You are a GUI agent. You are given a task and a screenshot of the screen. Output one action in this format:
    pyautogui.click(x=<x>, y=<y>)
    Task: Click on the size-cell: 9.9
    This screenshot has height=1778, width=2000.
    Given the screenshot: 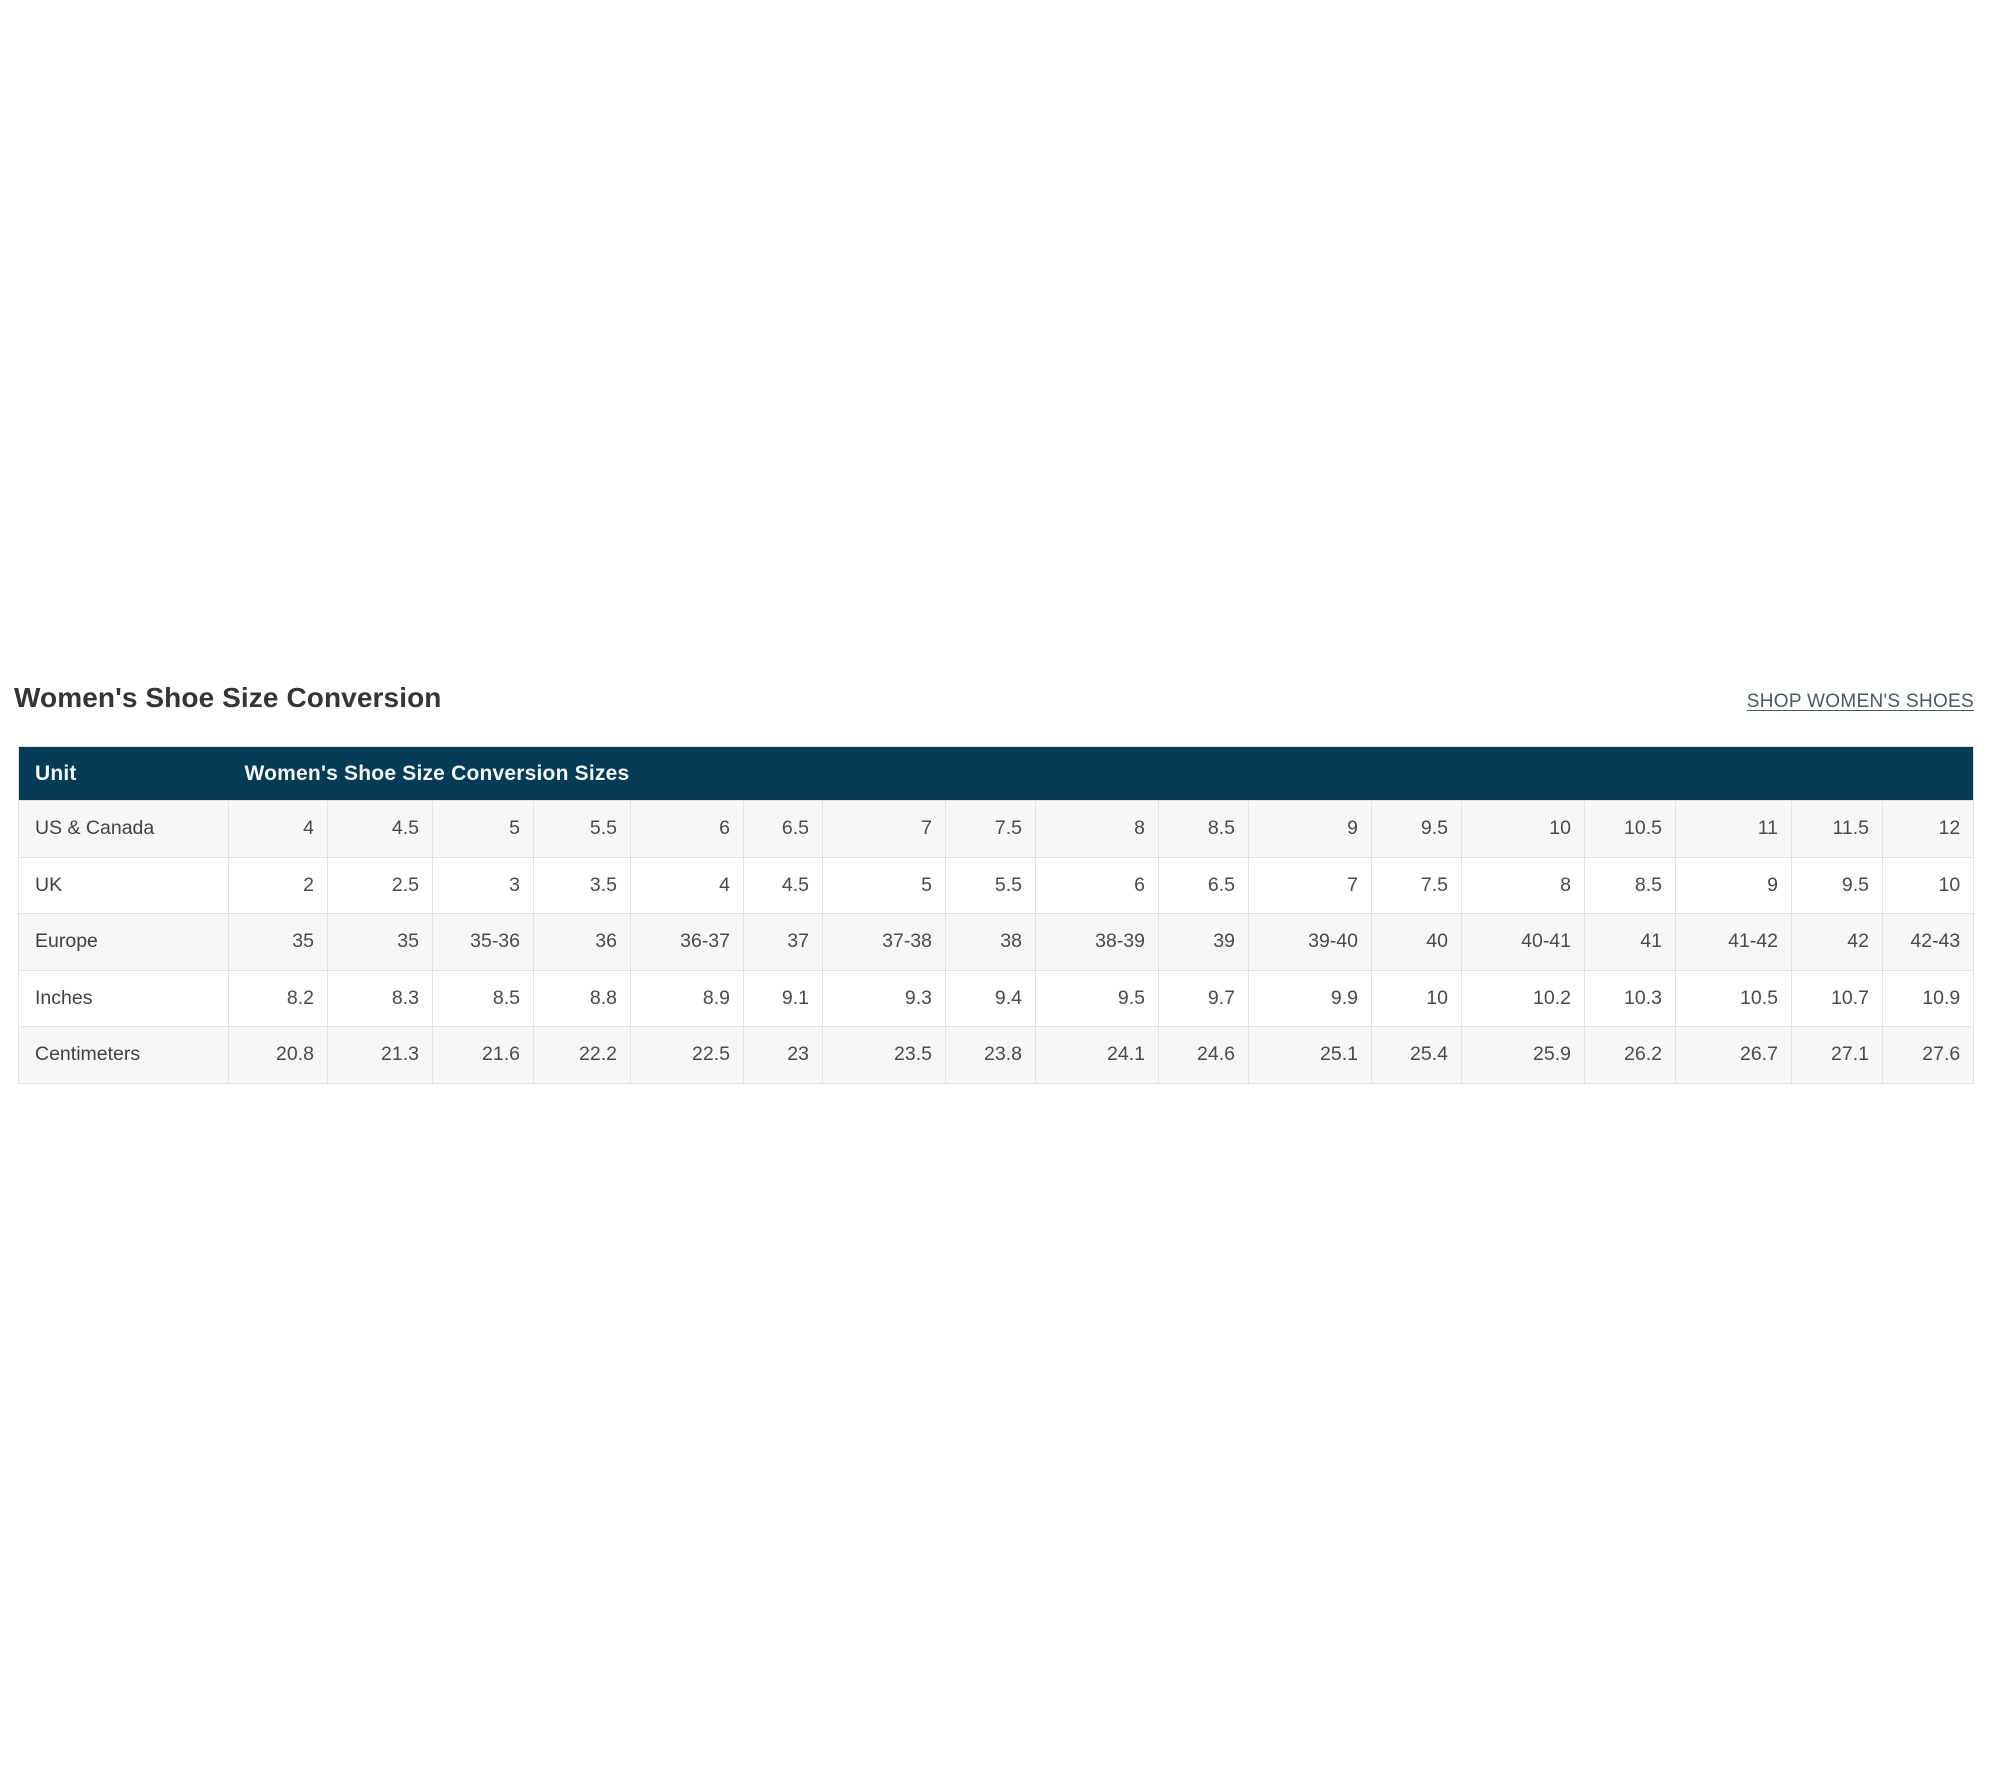 What is the action you would take?
    pyautogui.click(x=1310, y=998)
    